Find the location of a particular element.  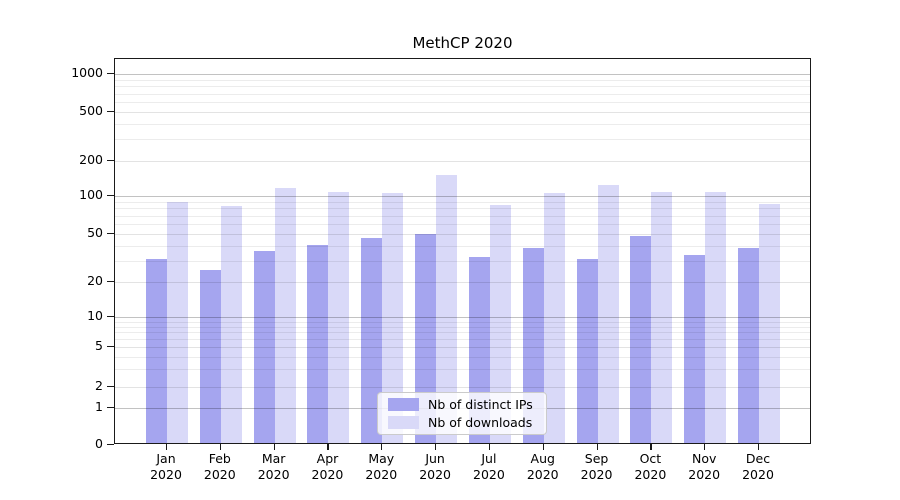

legend: Nb of distinct IPs Nb of downloads is located at coordinates (462, 413).